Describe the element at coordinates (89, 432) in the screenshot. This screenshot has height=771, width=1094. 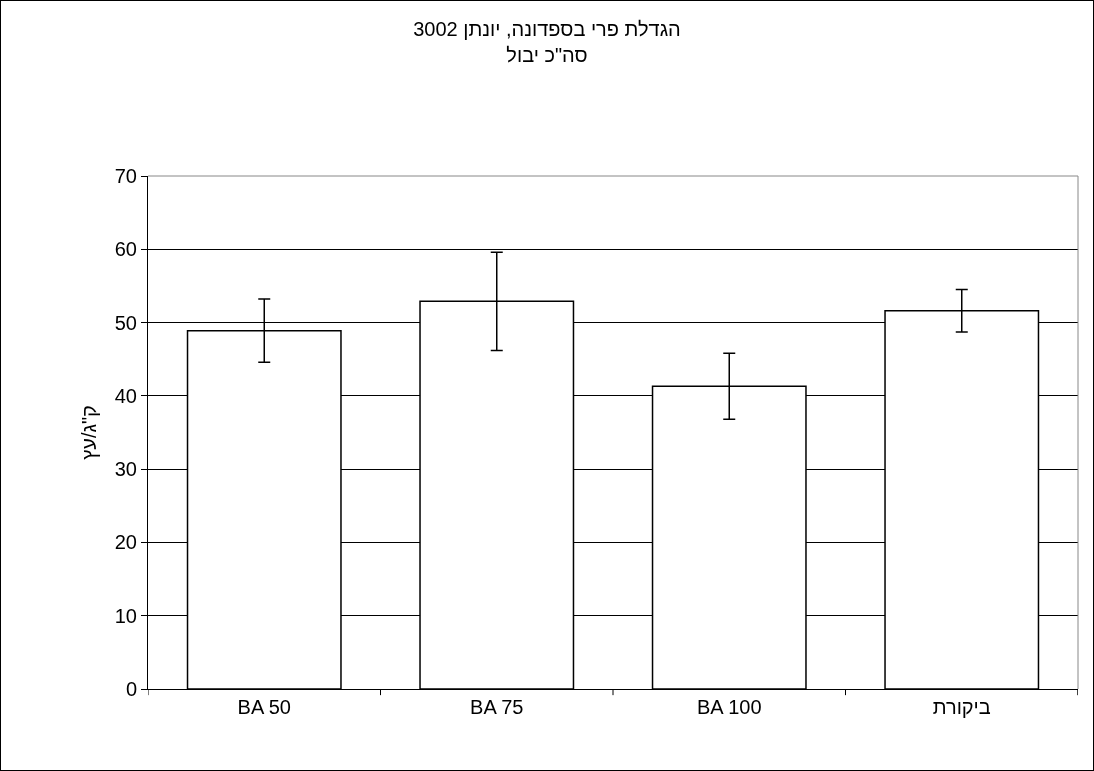
I see `y-axis-title: ק"ג/עץ` at that location.